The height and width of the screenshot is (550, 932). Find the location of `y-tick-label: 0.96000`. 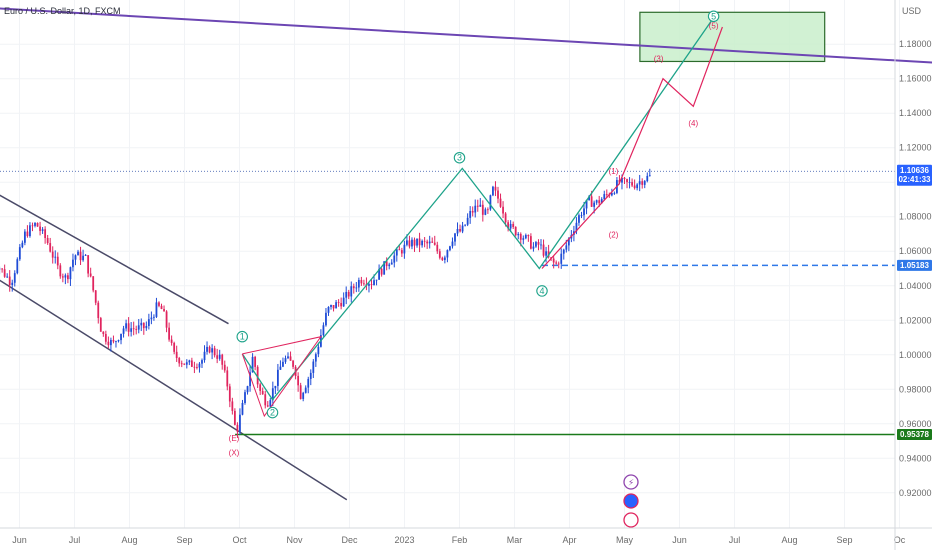

y-tick-label: 0.96000 is located at coordinates (915, 424).